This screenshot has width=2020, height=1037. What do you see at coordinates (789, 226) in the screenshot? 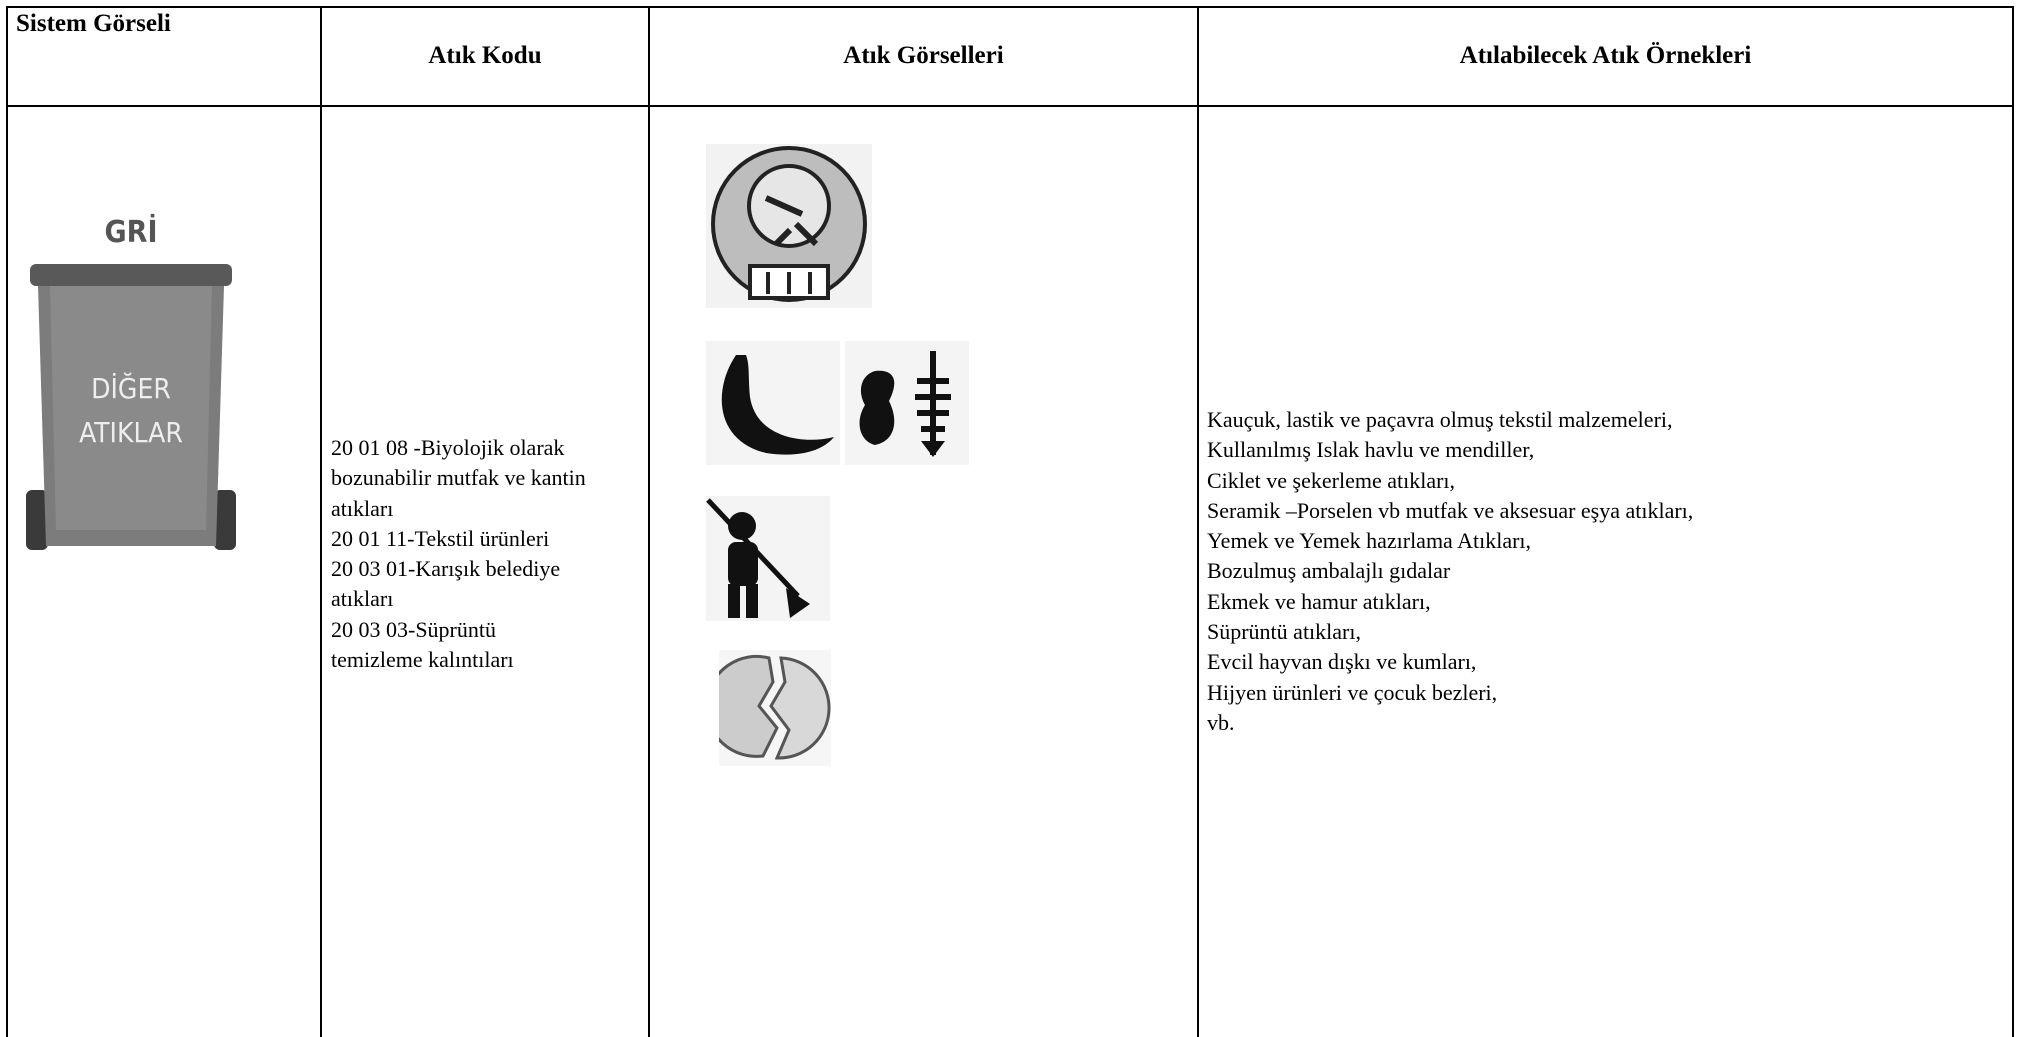
I see `food-waste-icon` at bounding box center [789, 226].